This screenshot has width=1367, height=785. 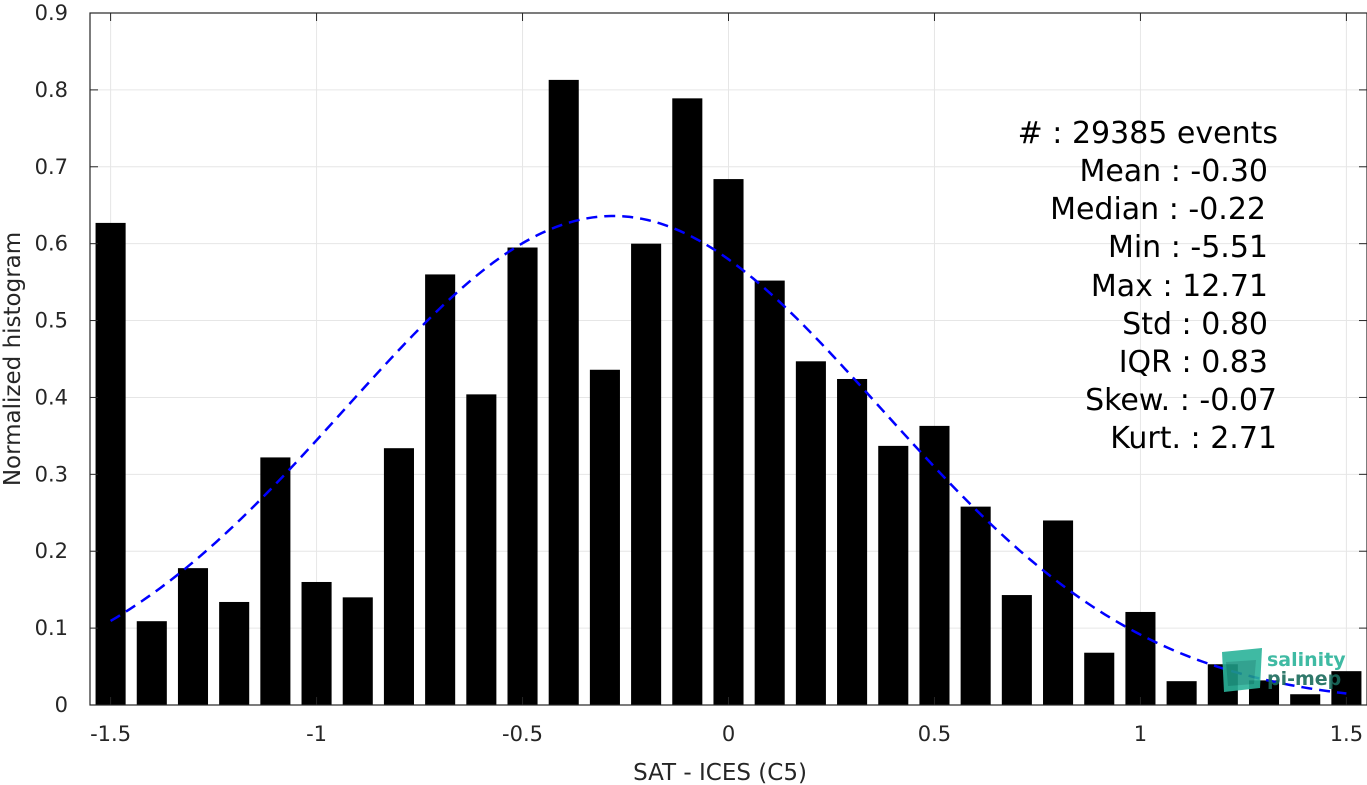 I want to click on y-tick-label: 0, so click(x=61, y=705).